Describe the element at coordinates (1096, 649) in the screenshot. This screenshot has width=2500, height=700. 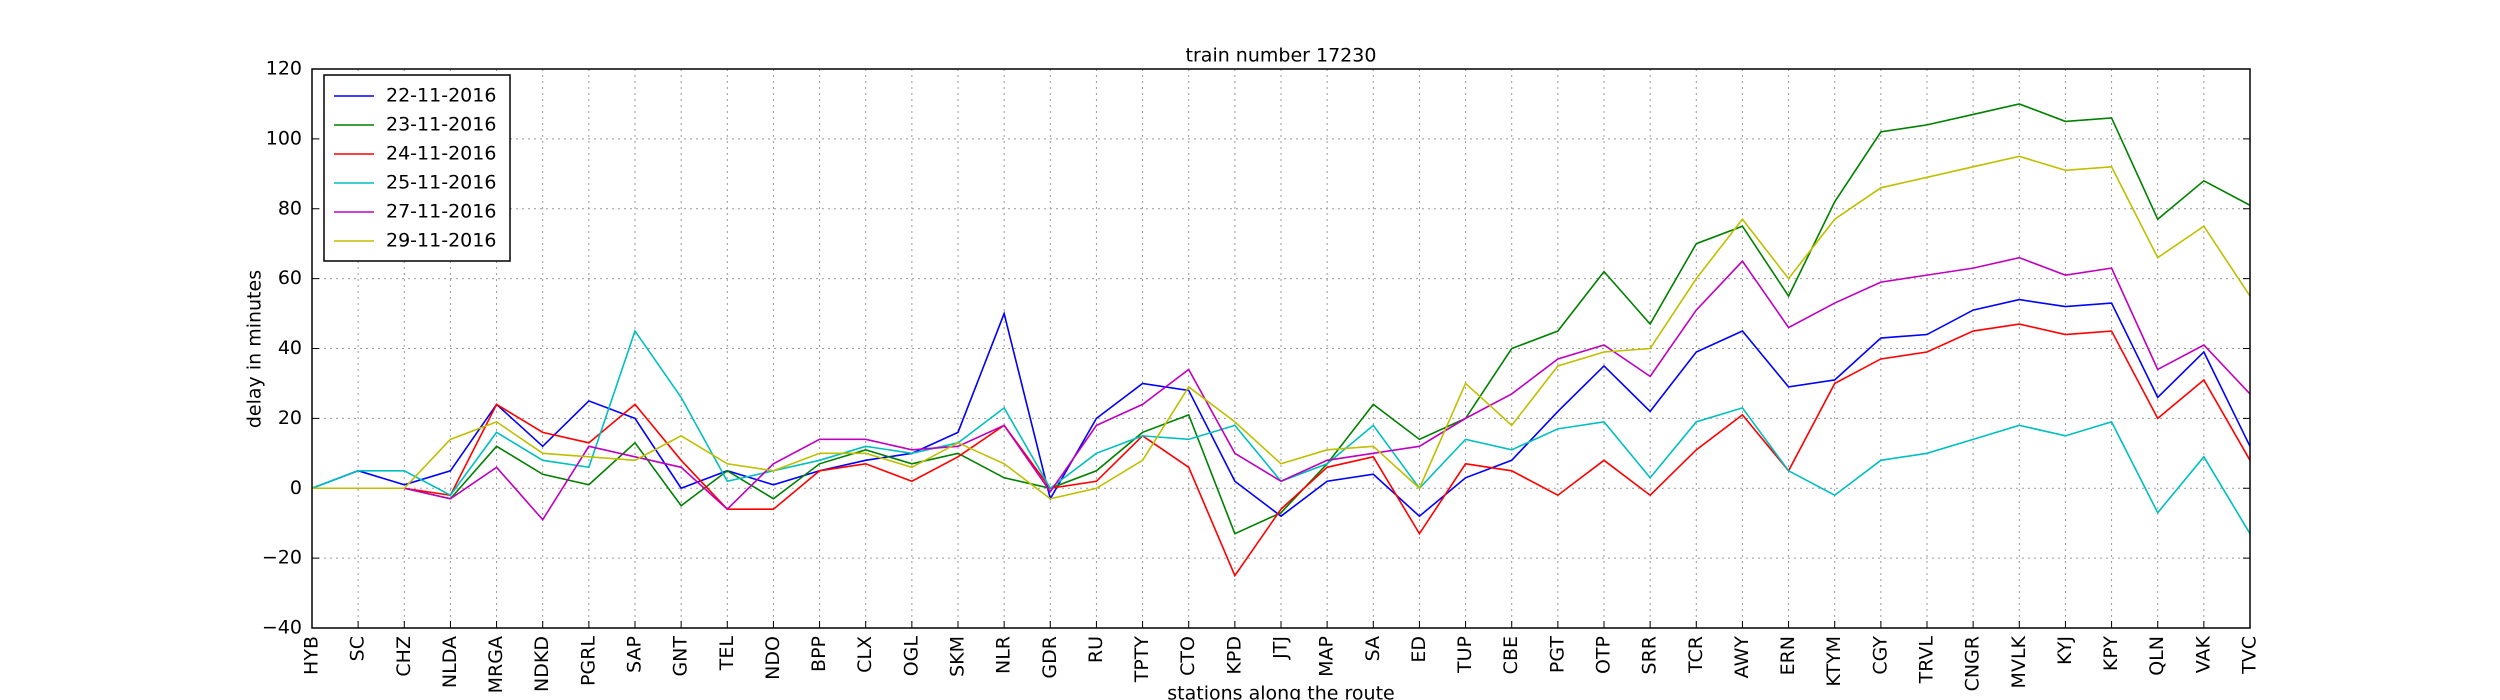
I see `x-tick-label: RU` at that location.